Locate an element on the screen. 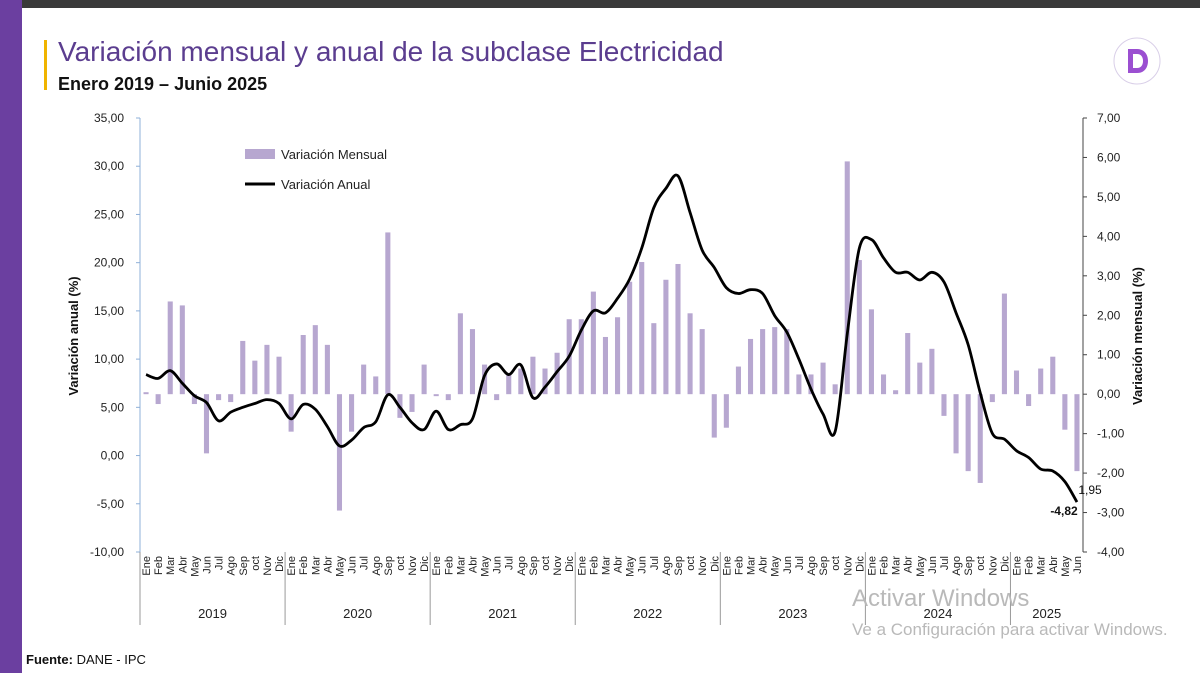 This screenshot has width=1200, height=673. month-label: oct is located at coordinates (546, 563).